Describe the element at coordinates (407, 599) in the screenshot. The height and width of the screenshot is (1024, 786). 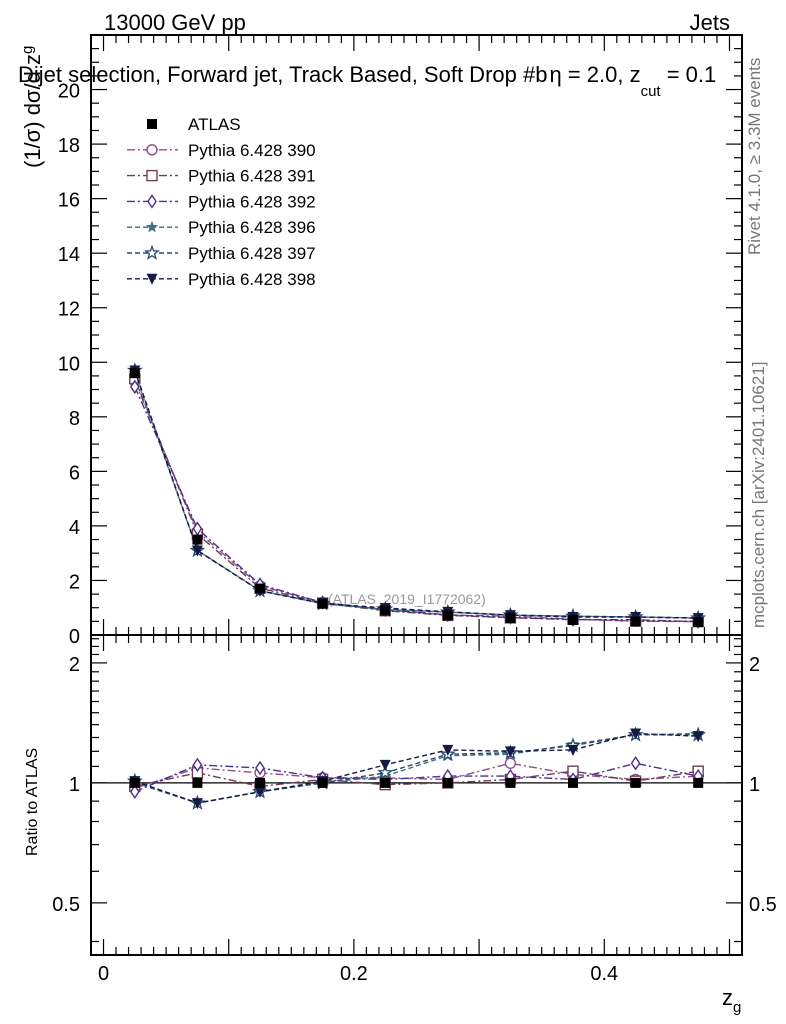
I see `analysis-watermark: (ATLAS_2019_I1772062)` at that location.